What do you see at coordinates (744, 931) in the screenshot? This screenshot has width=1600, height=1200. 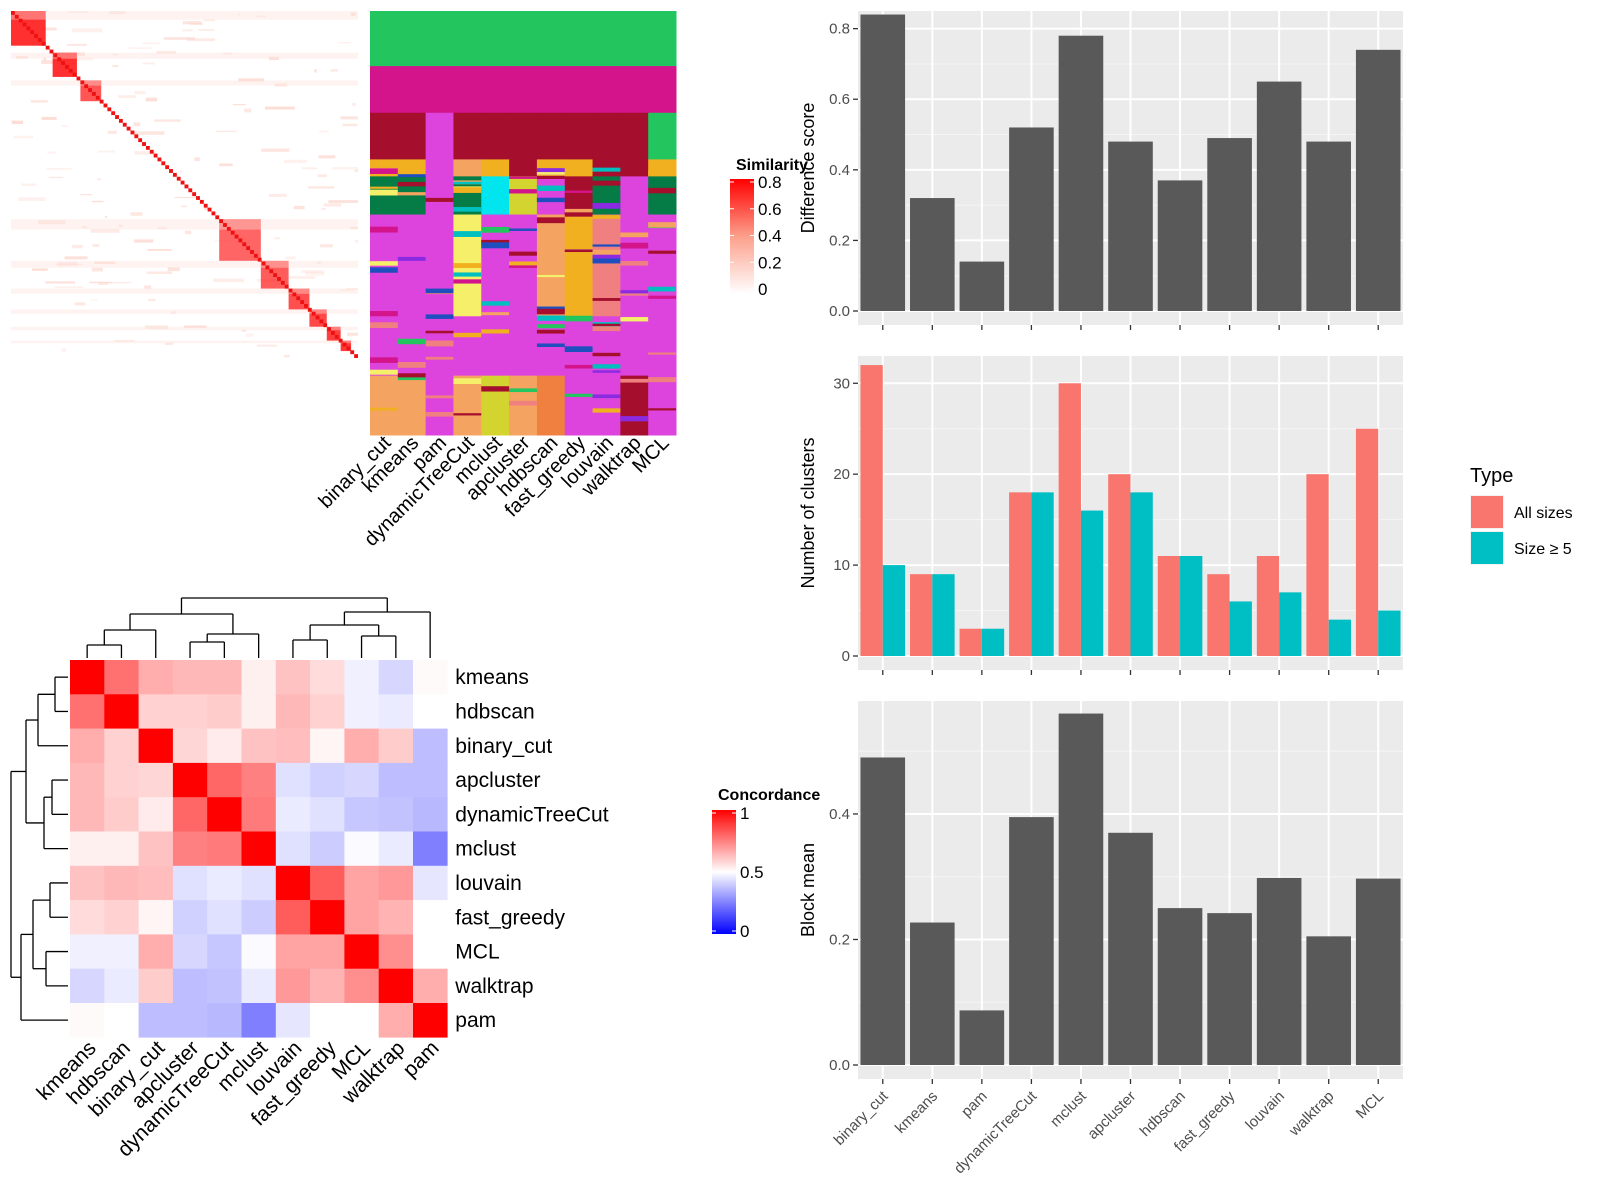 I see `concordance-legend-tick-label: 0` at bounding box center [744, 931].